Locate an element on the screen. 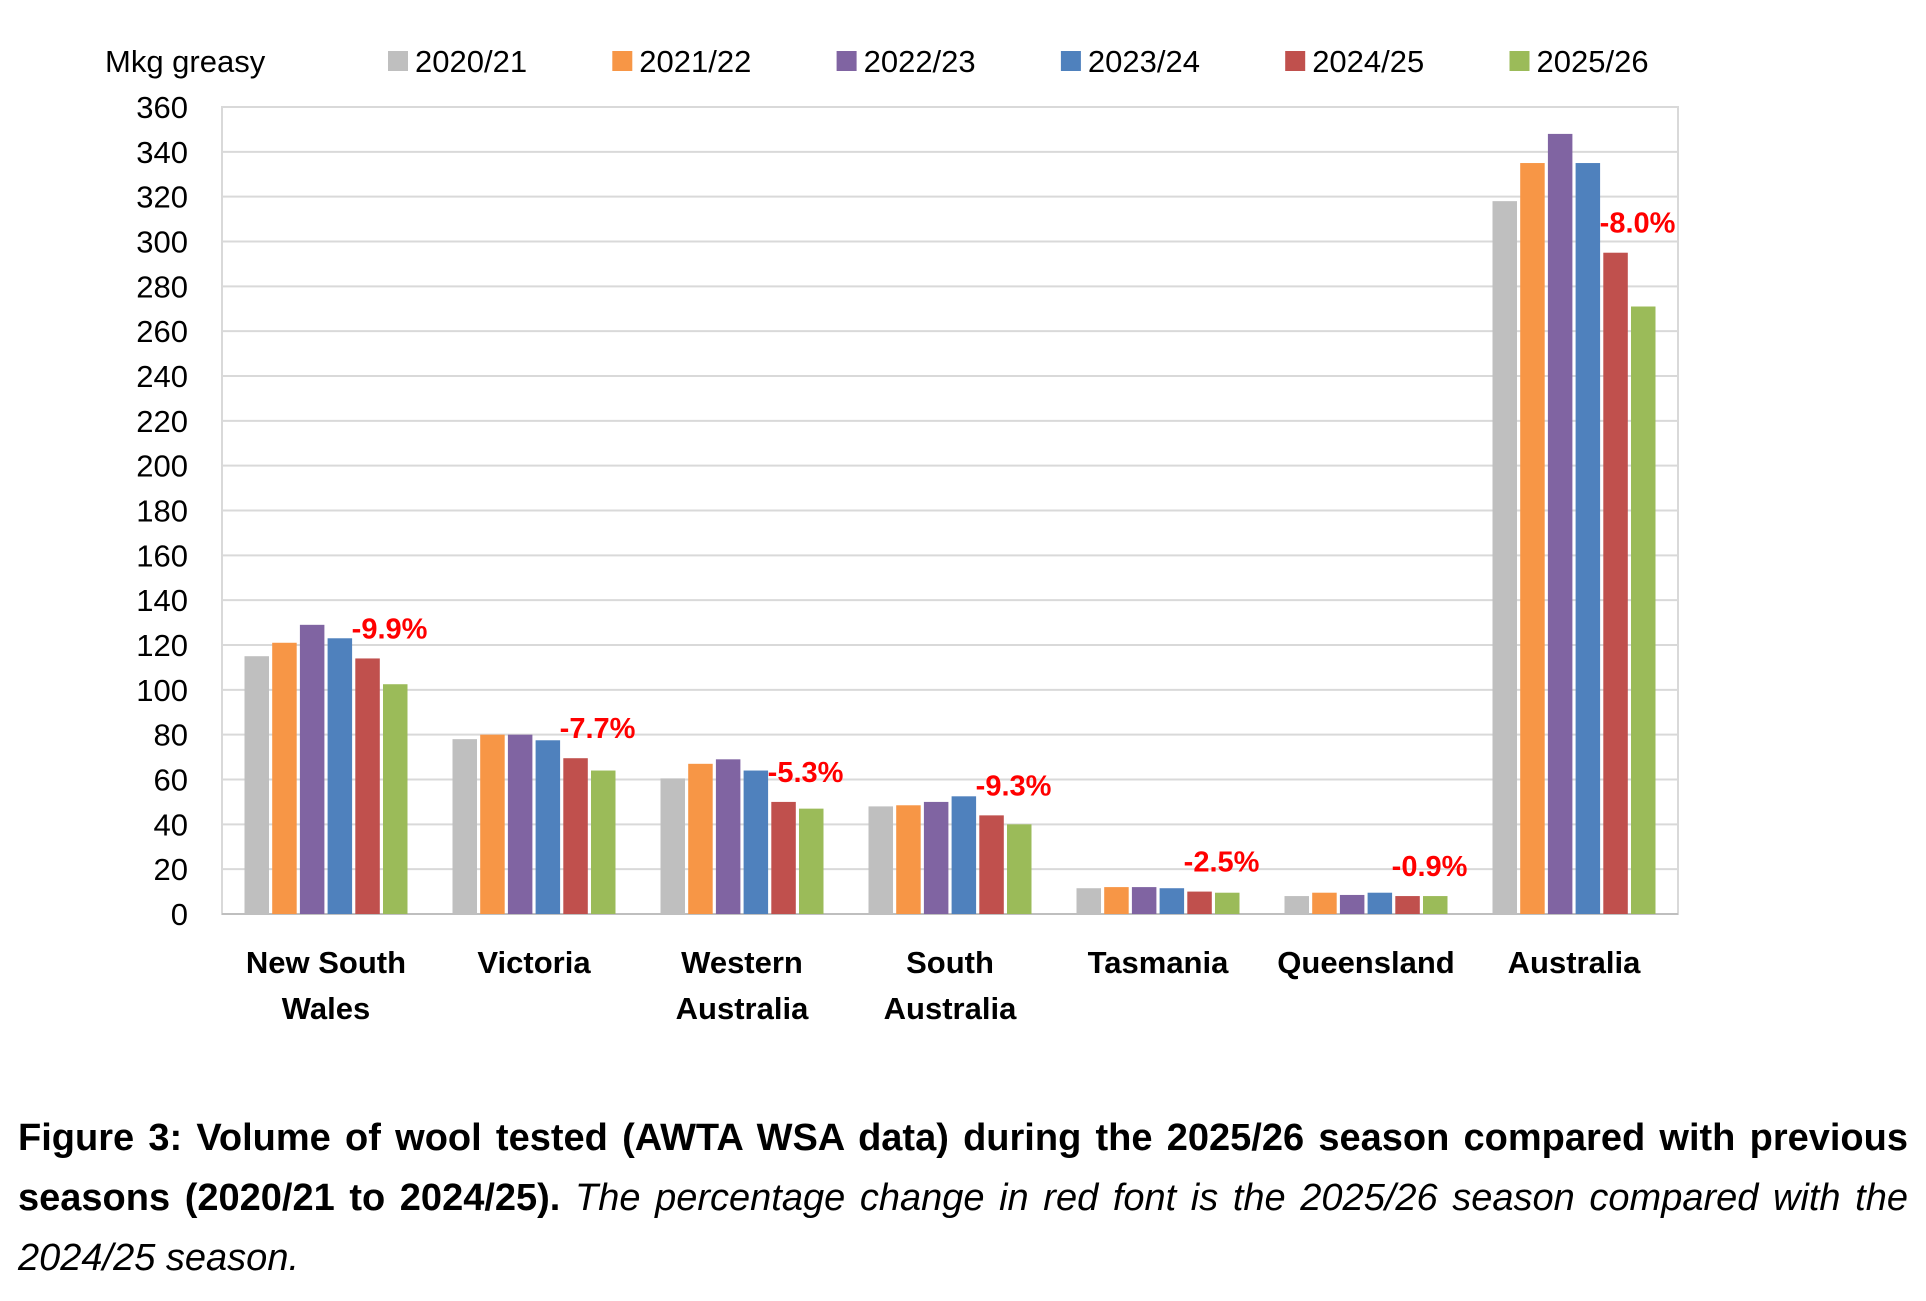  y-axis-label: Mkg greasy is located at coordinates (185, 61).